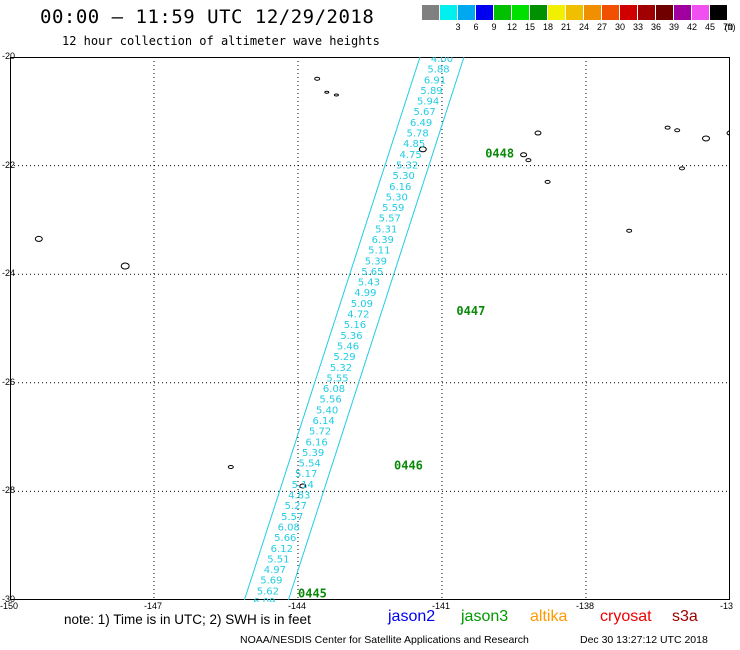 This screenshot has width=740, height=650. Describe the element at coordinates (470, 311) in the screenshot. I see `pass-label: 0447` at that location.